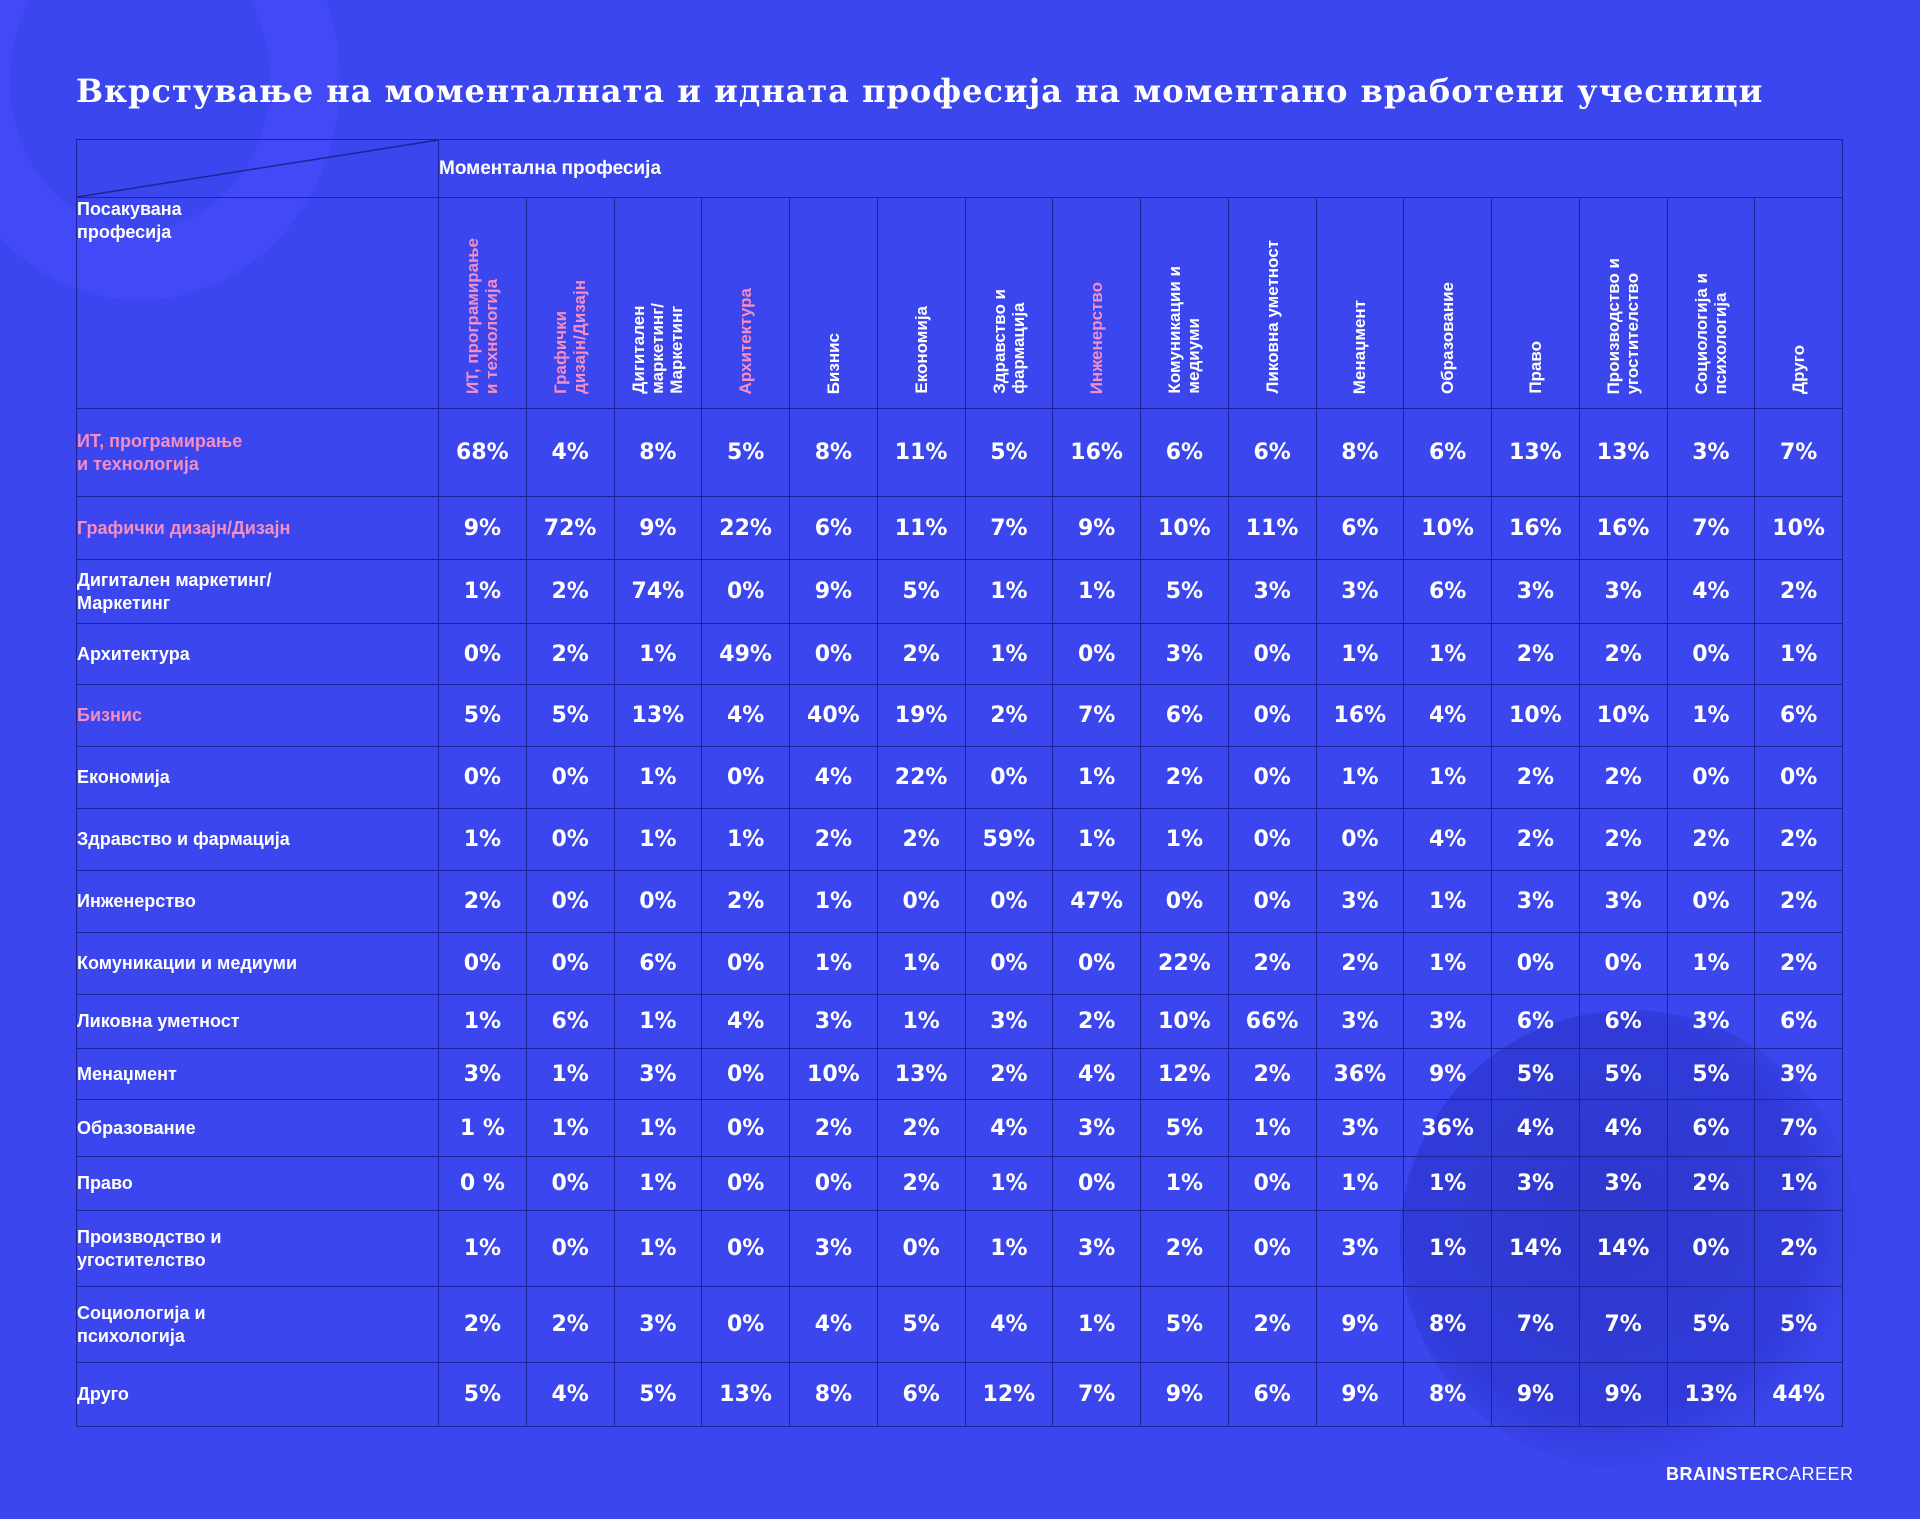  I want to click on table-cell: 0 %, so click(482, 1183).